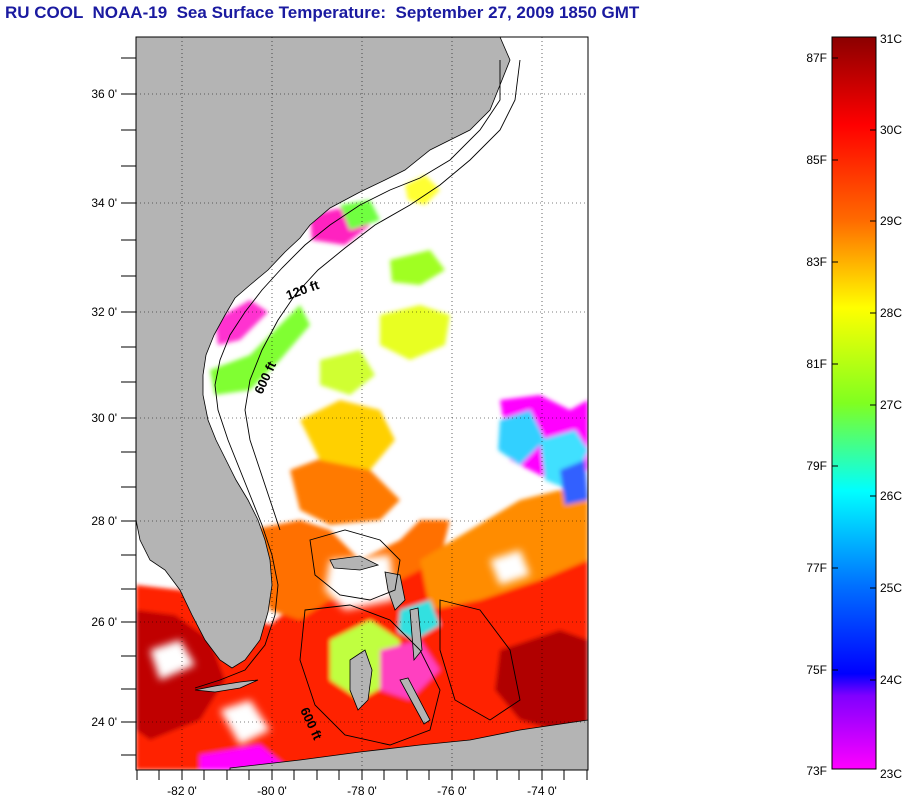  Describe the element at coordinates (816, 771) in the screenshot. I see `cb-f-73: 73F` at that location.